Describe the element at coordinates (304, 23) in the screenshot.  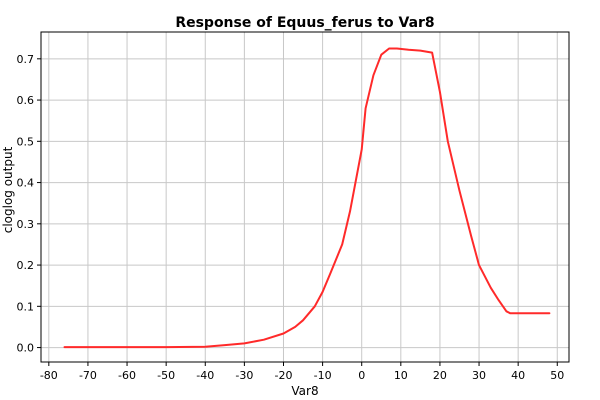
I see `chart-title: Response of Equus_ferus to Var8` at that location.